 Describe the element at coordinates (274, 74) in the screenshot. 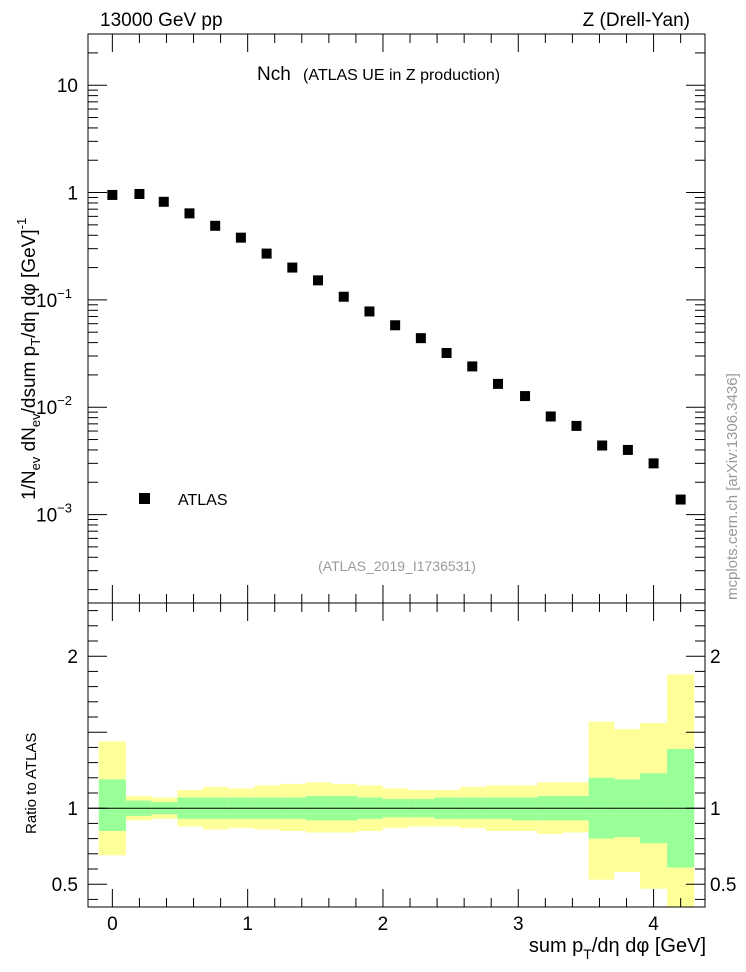

I see `plot-title-observable: Nch` at that location.